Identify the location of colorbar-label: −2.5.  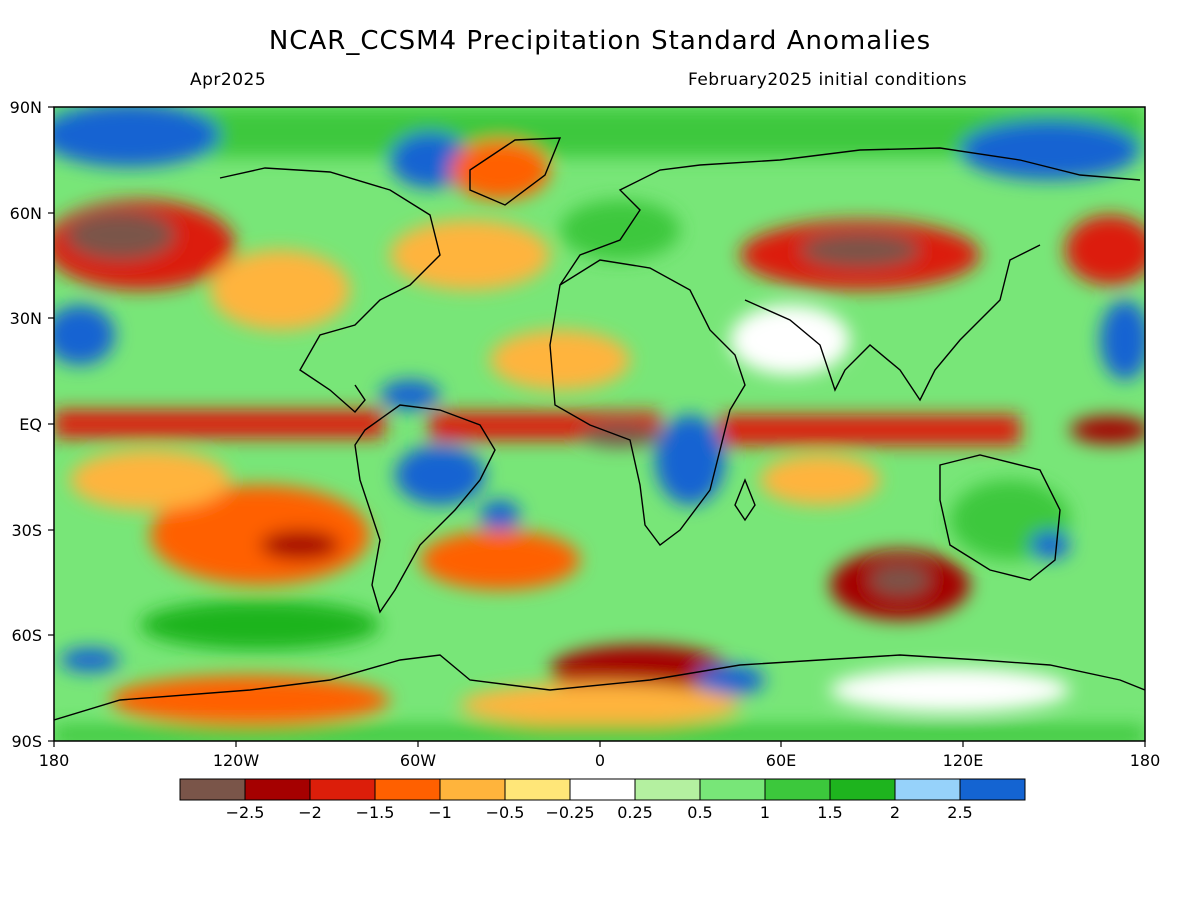
(245, 812).